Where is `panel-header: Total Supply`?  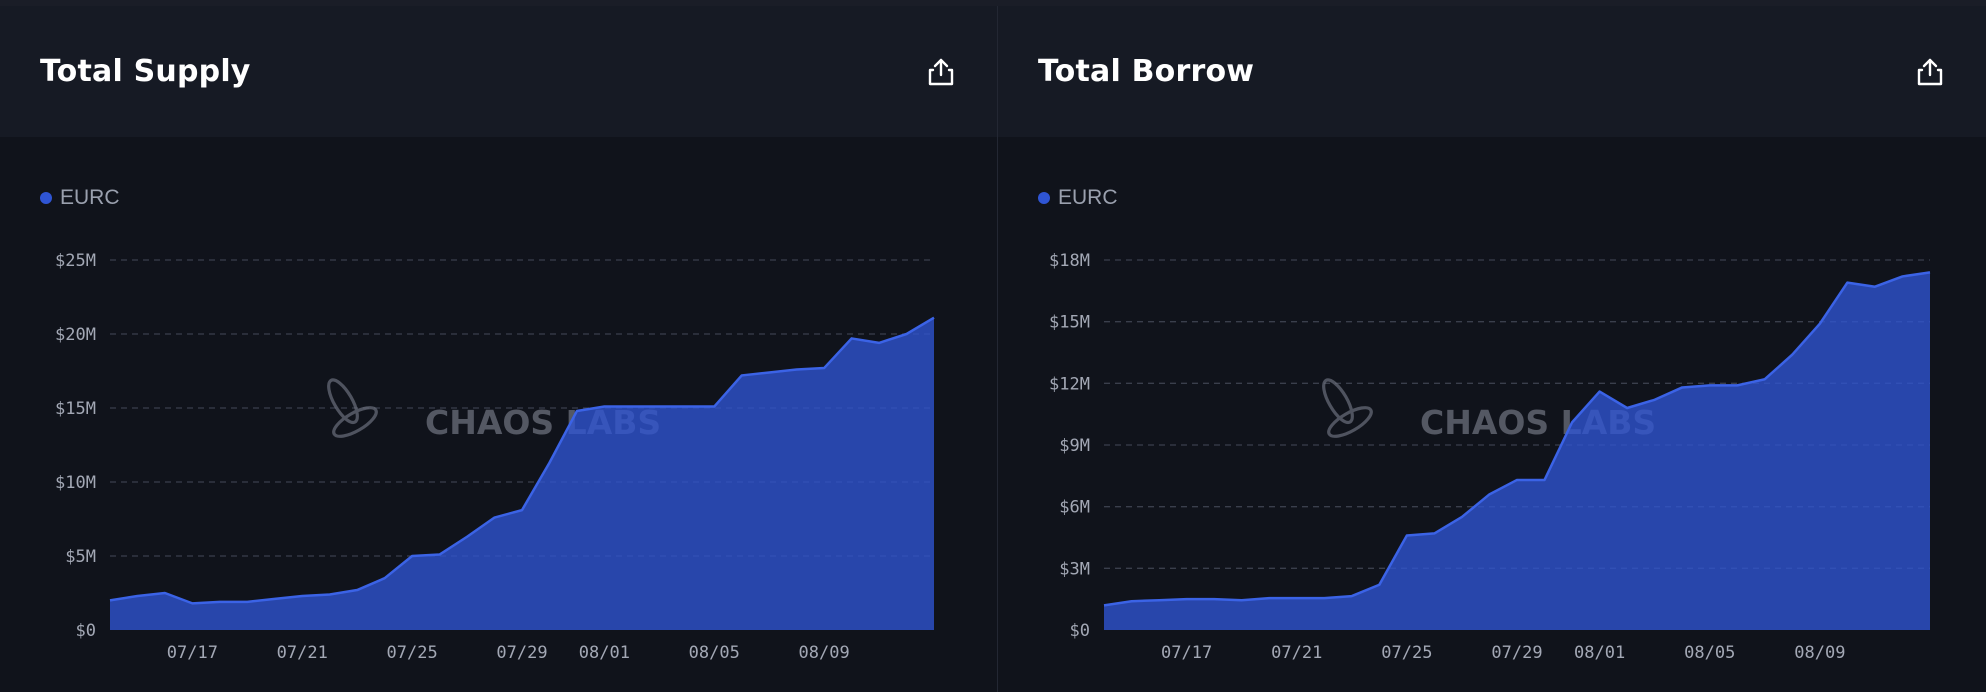
panel-header: Total Supply is located at coordinates (498, 71).